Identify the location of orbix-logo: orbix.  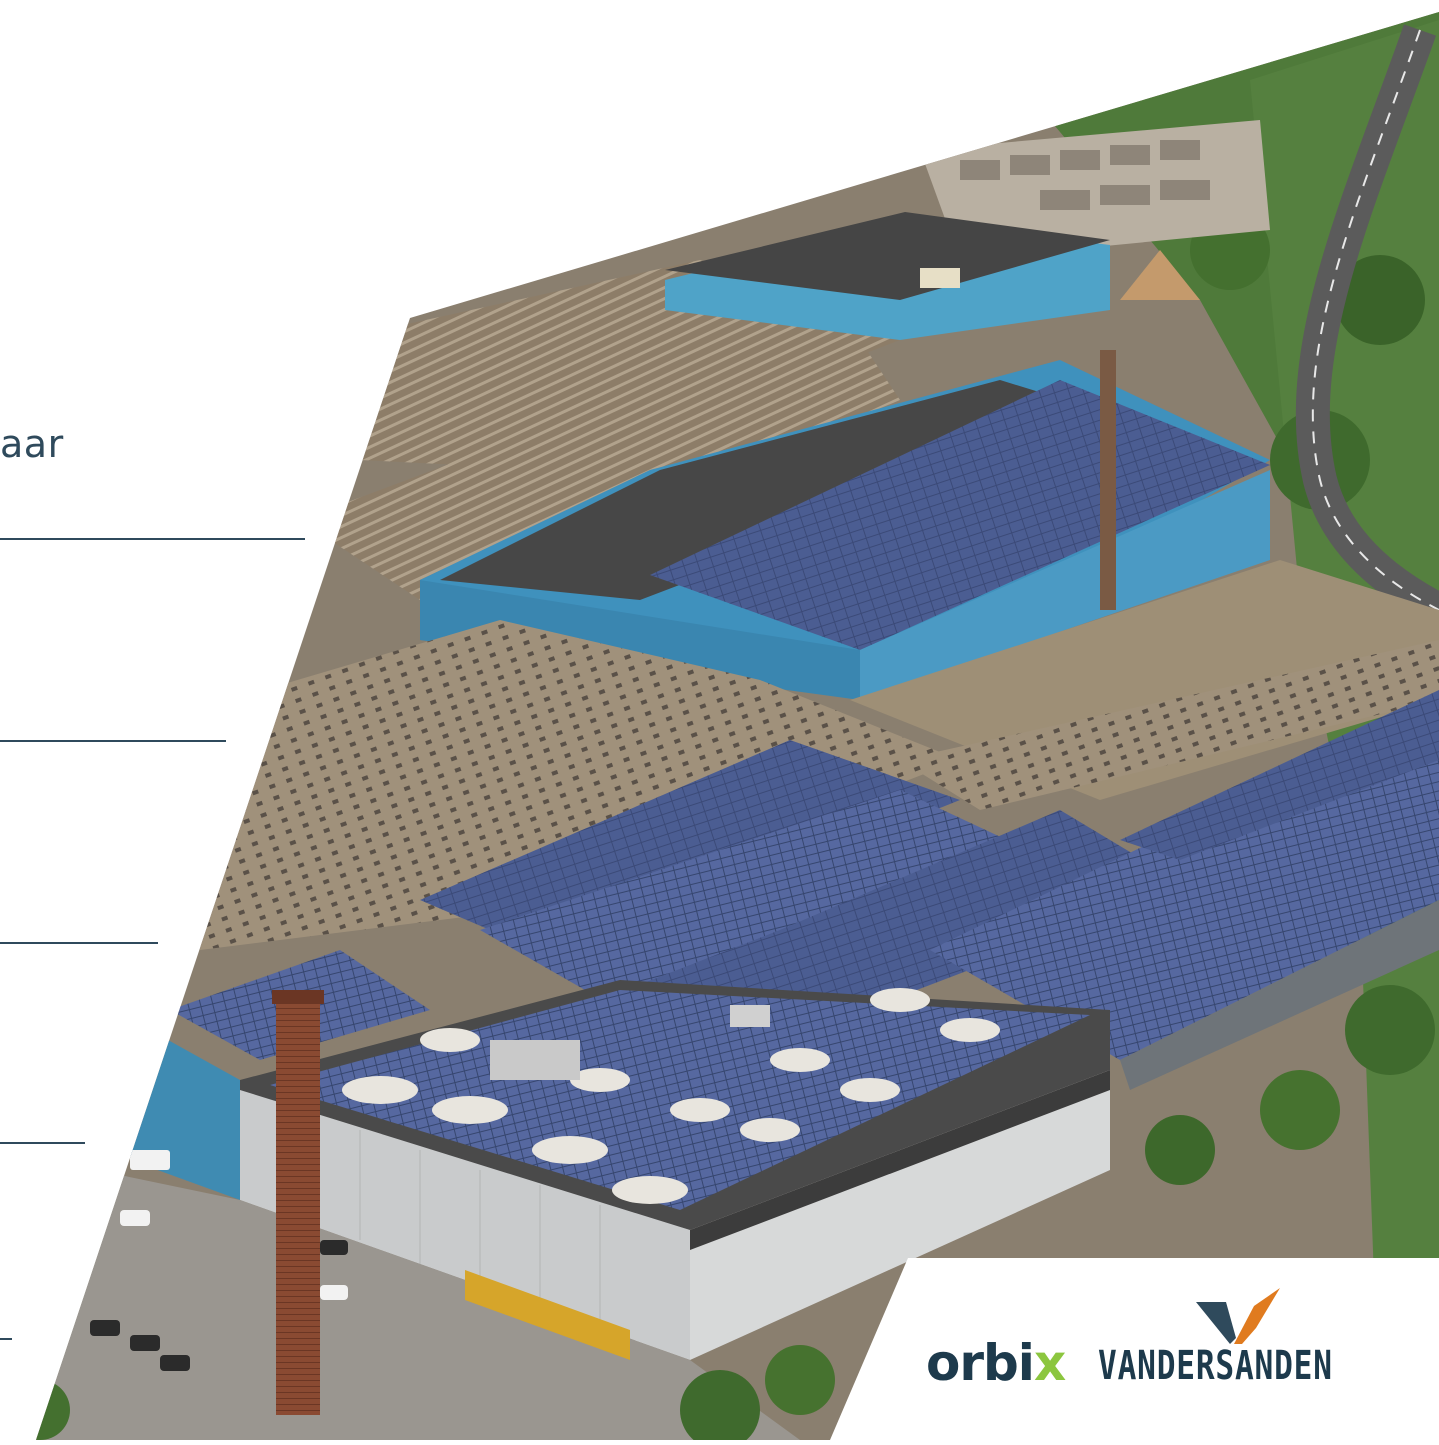
(996, 1363).